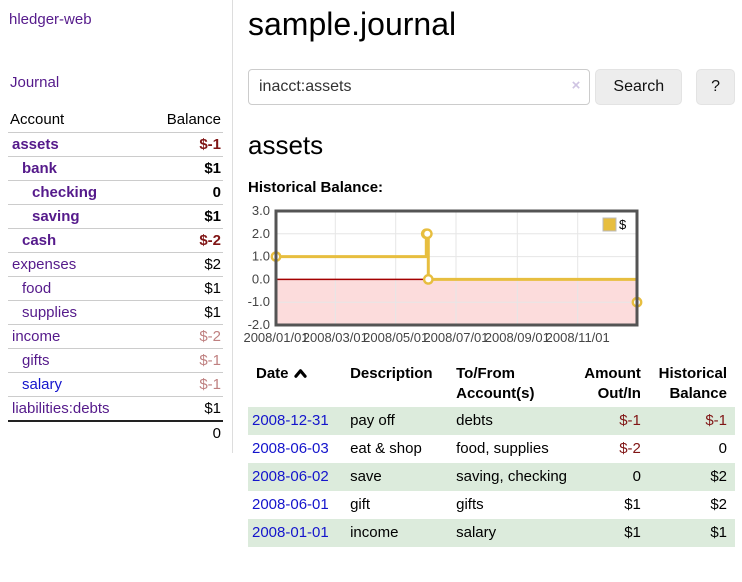 The height and width of the screenshot is (582, 742). What do you see at coordinates (502, 448) in the screenshot?
I see `transaction-accounts: food, supplies` at bounding box center [502, 448].